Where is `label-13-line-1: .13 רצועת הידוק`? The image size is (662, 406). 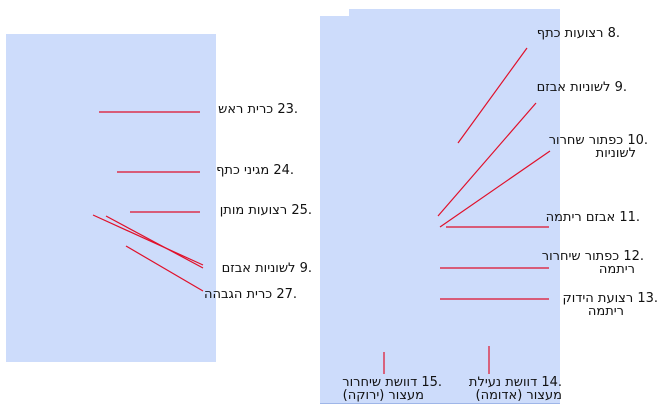
label-13-line-1: .13 רצועת הידוק is located at coordinates (610, 298).